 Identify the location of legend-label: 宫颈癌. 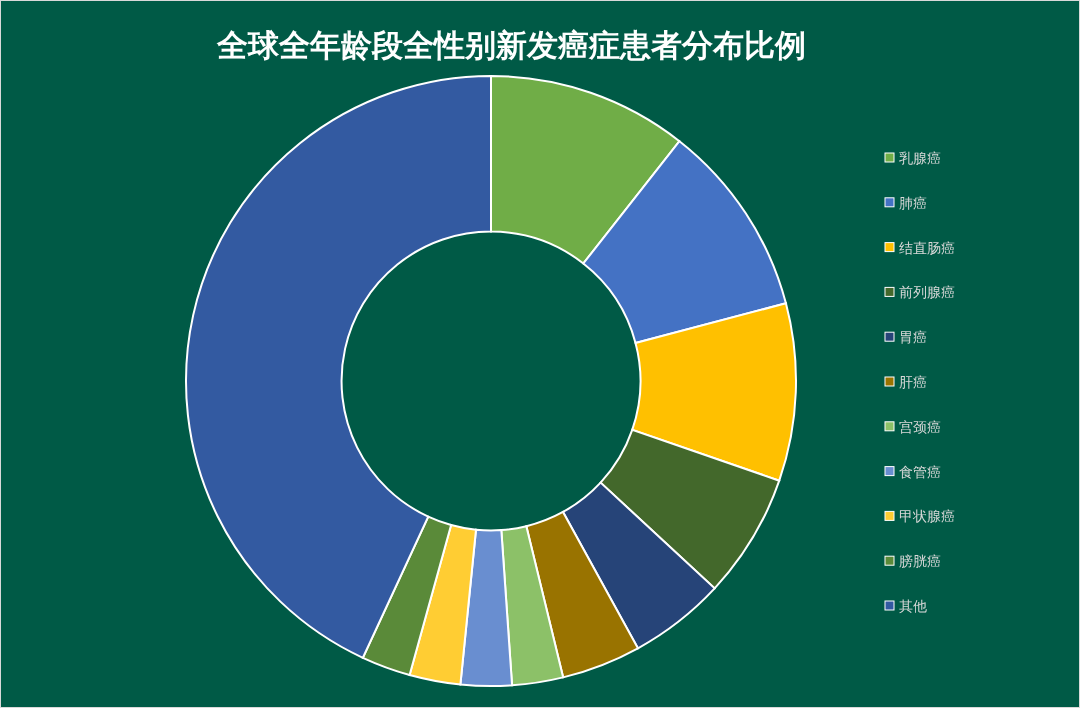
(920, 426).